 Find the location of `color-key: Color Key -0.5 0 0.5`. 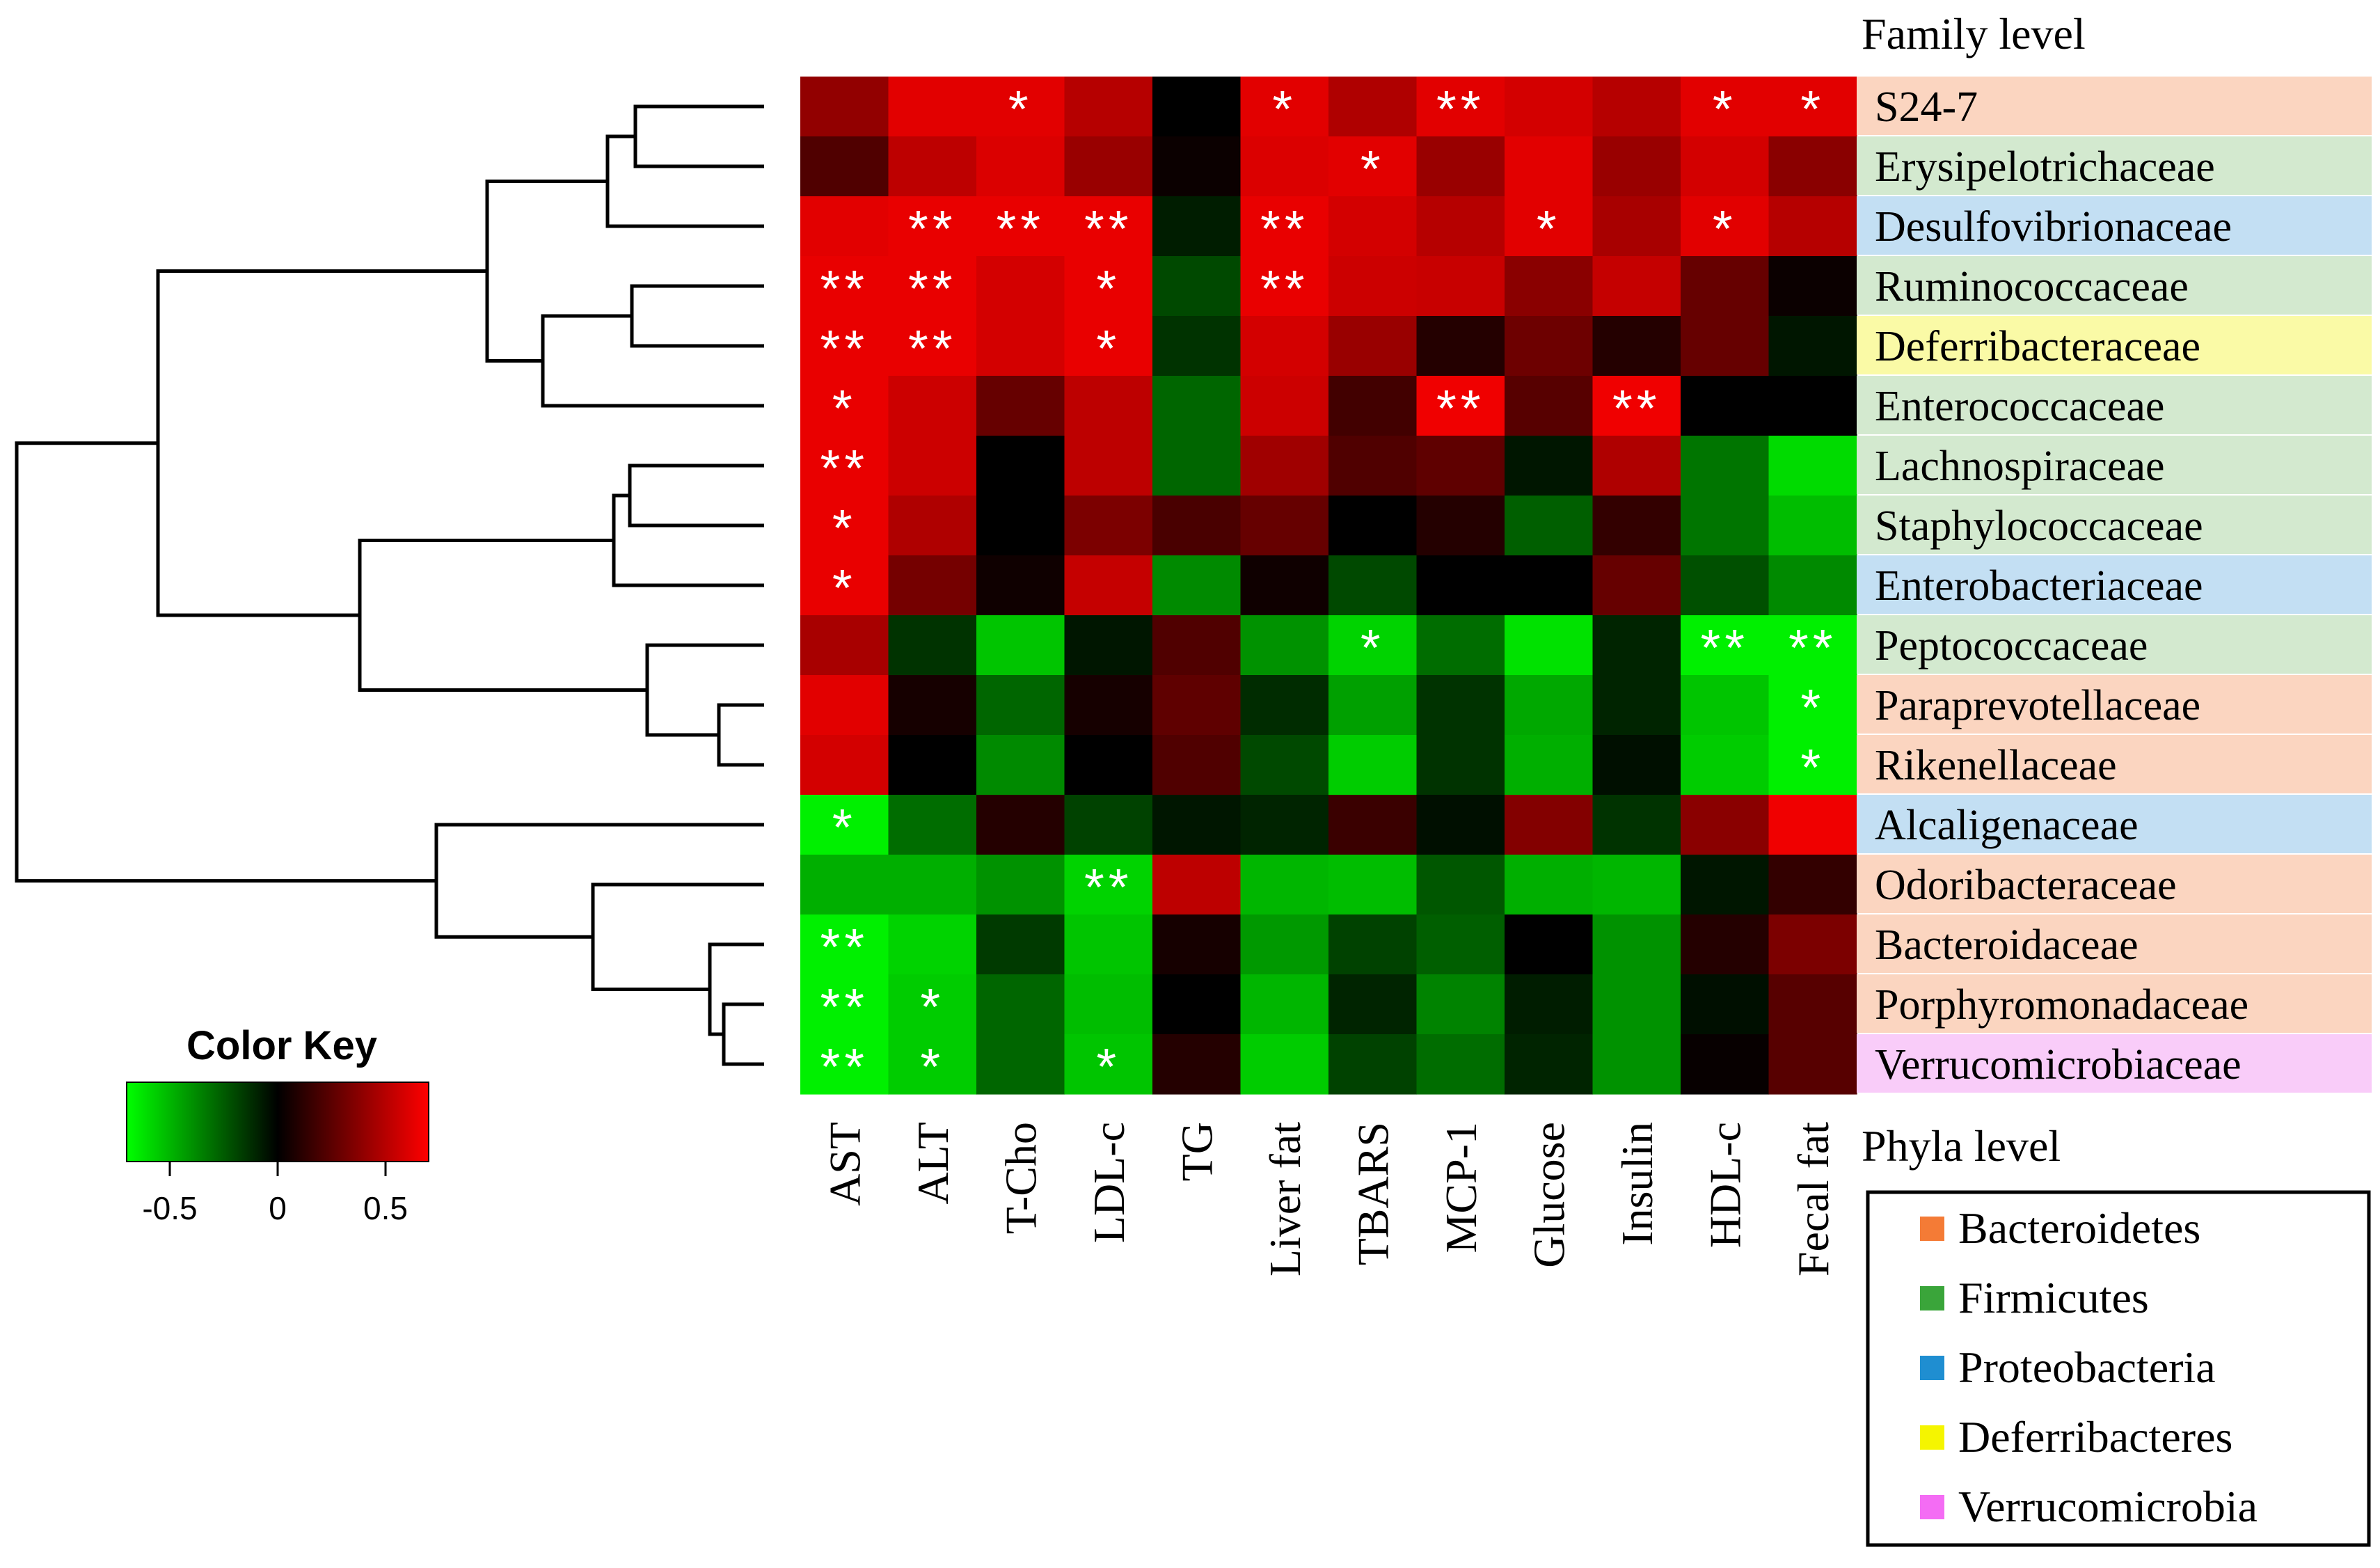

color-key: Color Key -0.5 0 0.5 is located at coordinates (277, 1124).